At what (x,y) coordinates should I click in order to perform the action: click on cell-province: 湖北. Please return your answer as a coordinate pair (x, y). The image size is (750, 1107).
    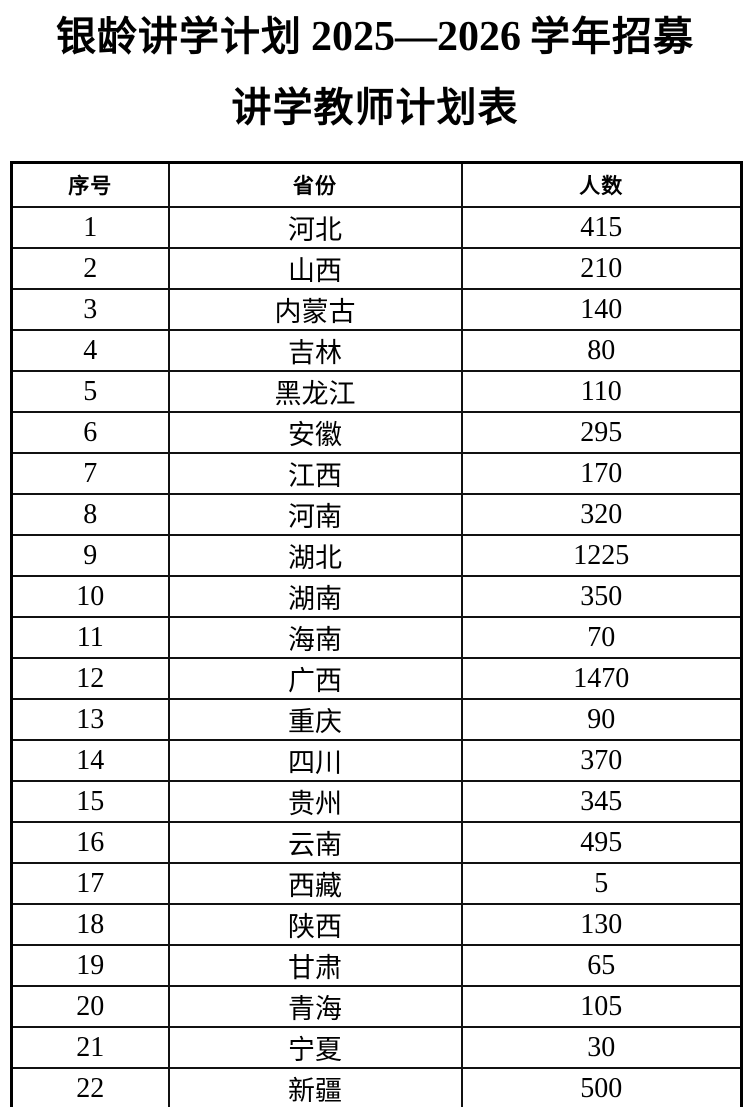
    Looking at the image, I should click on (315, 555).